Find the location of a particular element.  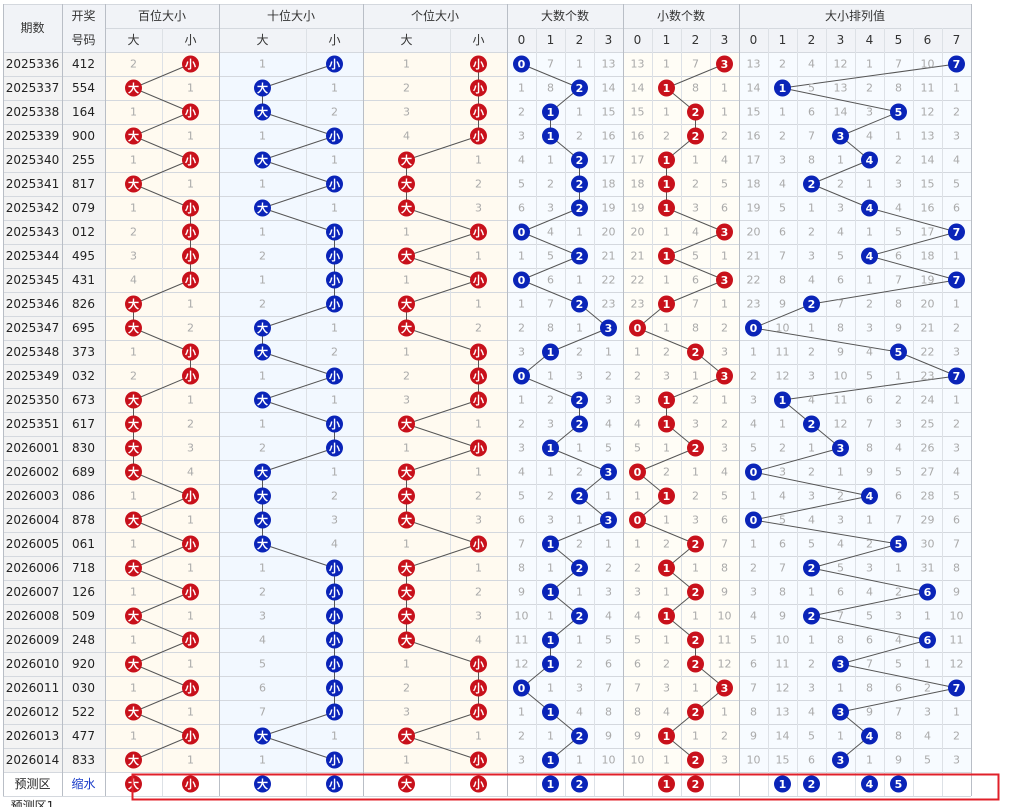

ball-label: 2 is located at coordinates (696, 664).